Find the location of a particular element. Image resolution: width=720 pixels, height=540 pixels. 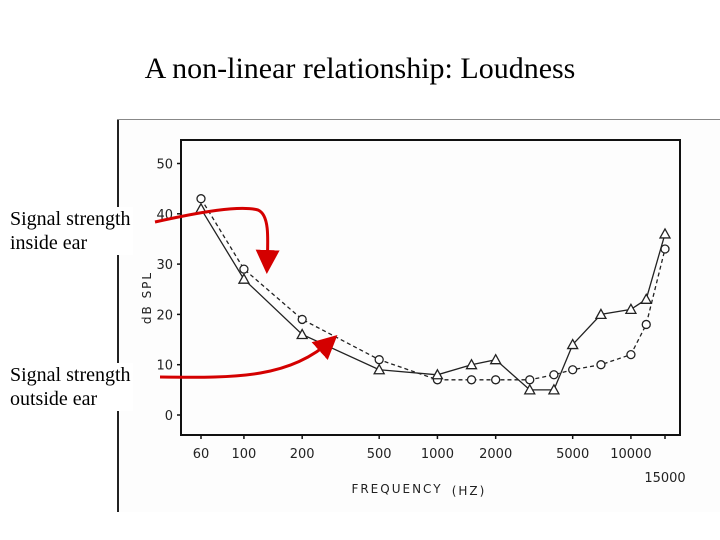

x-tick-label: 60 is located at coordinates (201, 454).